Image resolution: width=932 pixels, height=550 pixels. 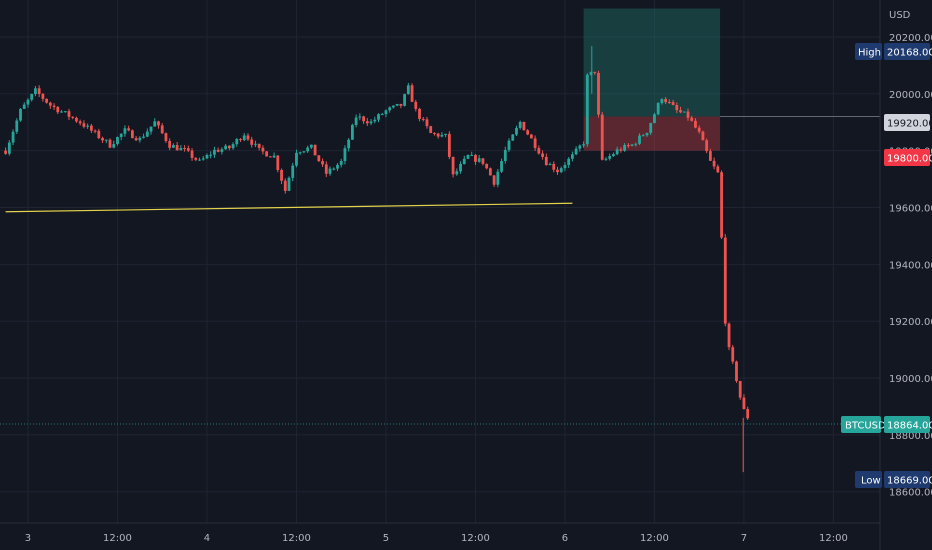 What do you see at coordinates (386, 538) in the screenshot?
I see `x-tick-label: 5` at bounding box center [386, 538].